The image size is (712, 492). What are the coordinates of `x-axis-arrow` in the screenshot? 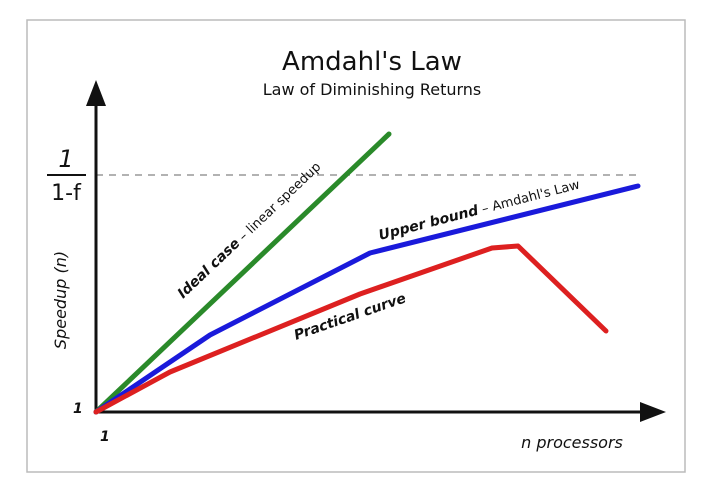 It's located at (653, 412).